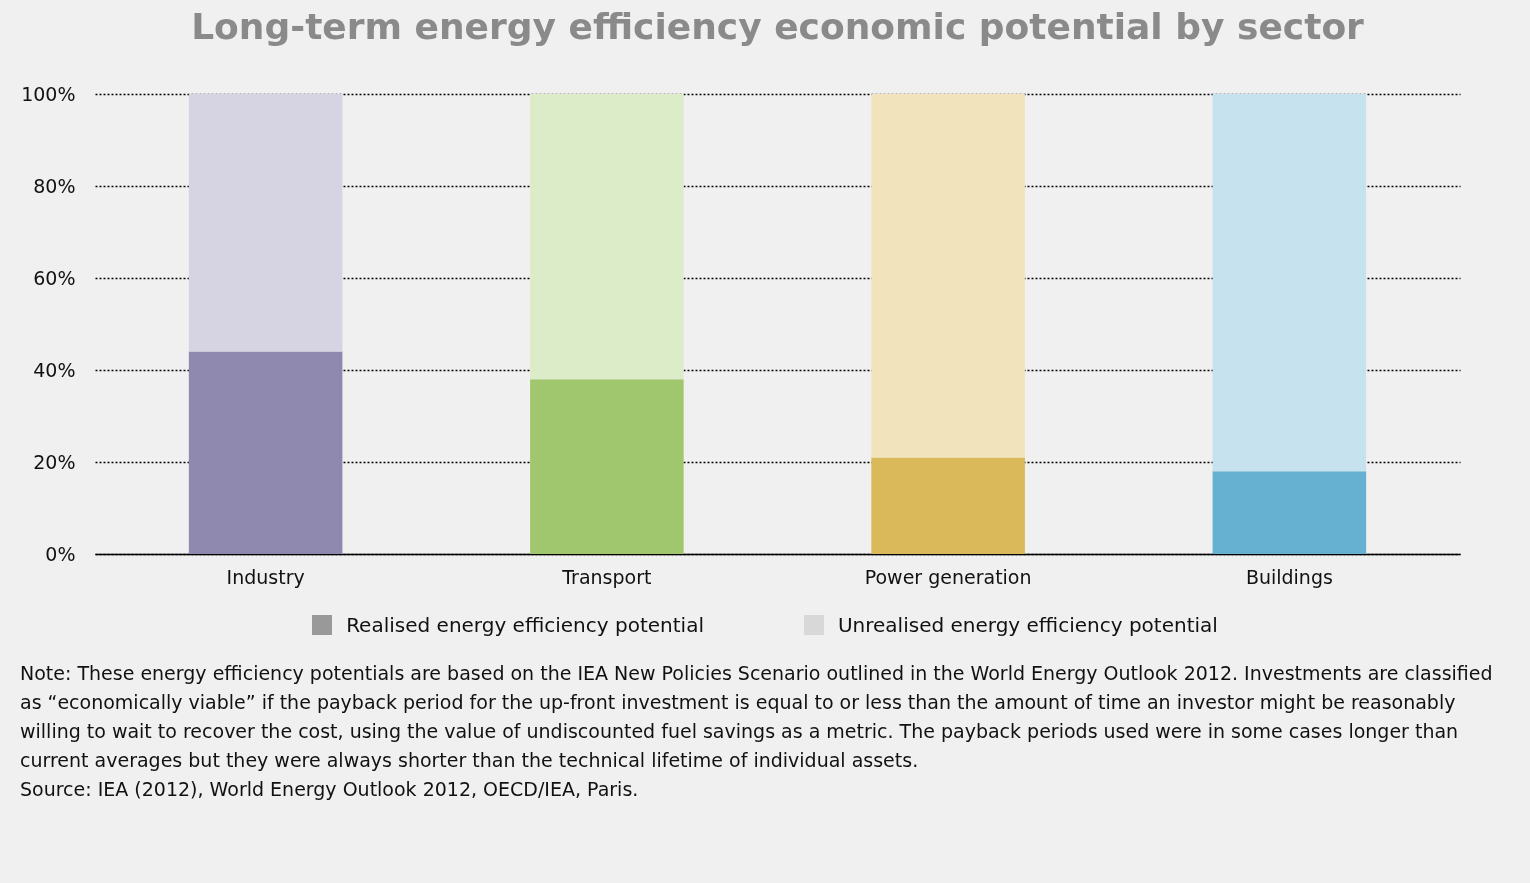 This screenshot has height=883, width=1530. Describe the element at coordinates (1027, 625) in the screenshot. I see `legend-label: Unrealised energy efficiency potential` at that location.